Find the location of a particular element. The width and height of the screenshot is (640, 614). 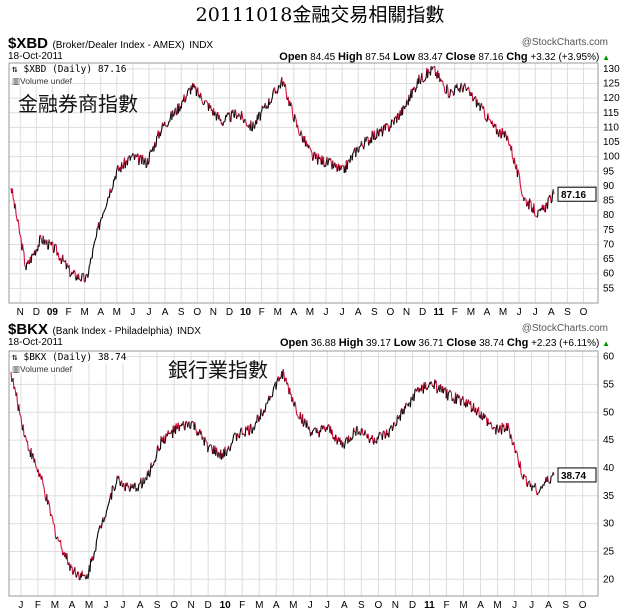

x-tick-label: N is located at coordinates (191, 605).